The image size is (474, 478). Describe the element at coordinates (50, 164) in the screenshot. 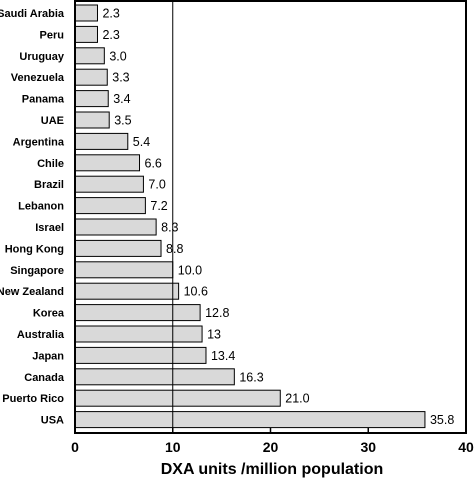

I see `category-label-chile: Chile` at that location.